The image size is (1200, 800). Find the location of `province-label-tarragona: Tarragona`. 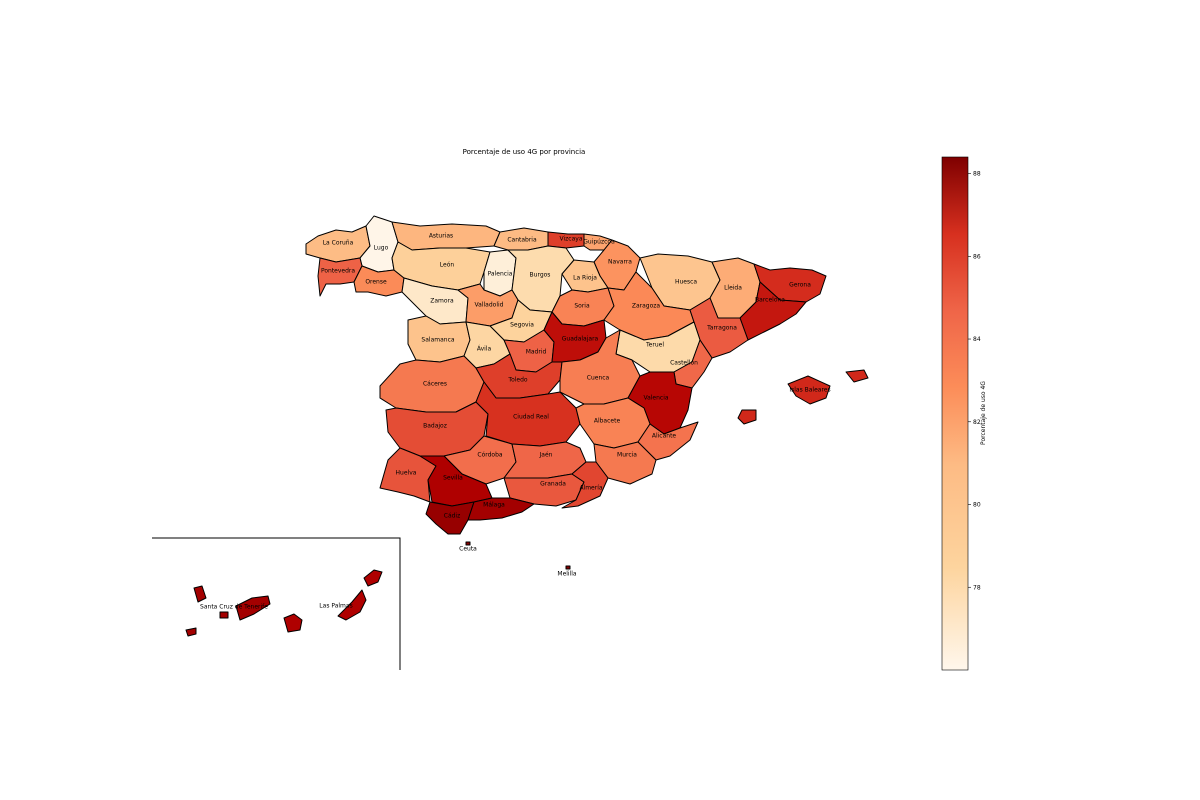

province-label-tarragona: Tarragona is located at coordinates (721, 328).